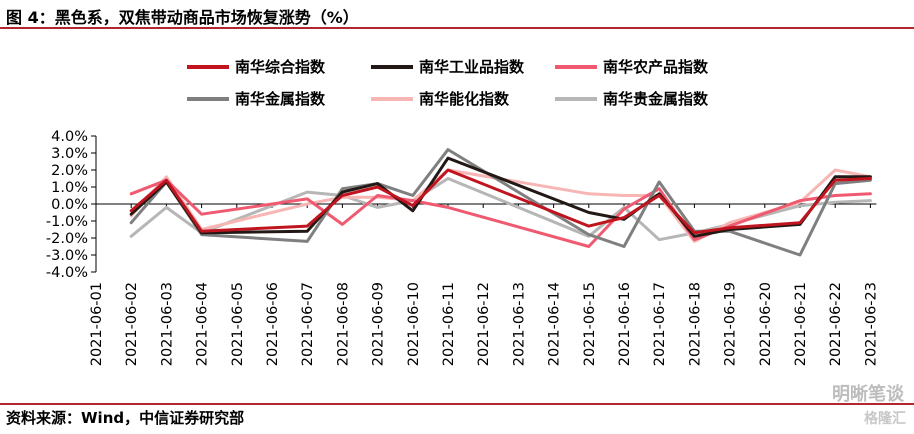  Describe the element at coordinates (695, 324) in the screenshot. I see `x-tick-label: 2021-06-18` at that location.